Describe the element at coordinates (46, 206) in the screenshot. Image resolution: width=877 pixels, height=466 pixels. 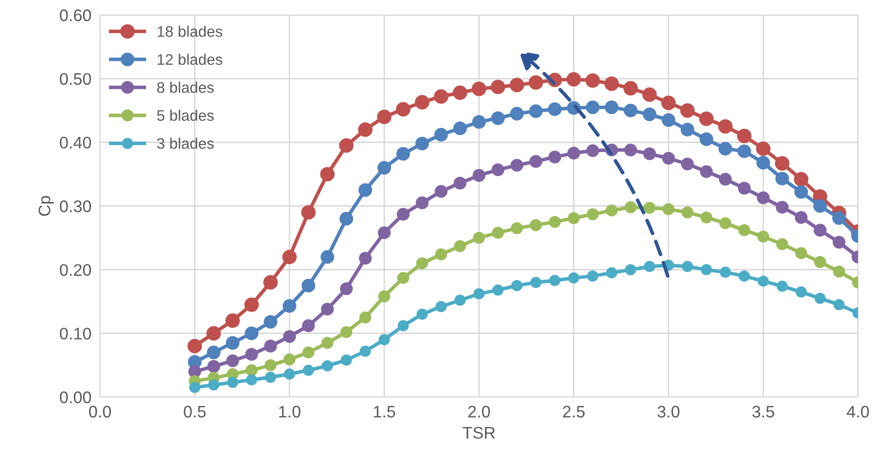
I see `y-axis-title: Cp` at that location.